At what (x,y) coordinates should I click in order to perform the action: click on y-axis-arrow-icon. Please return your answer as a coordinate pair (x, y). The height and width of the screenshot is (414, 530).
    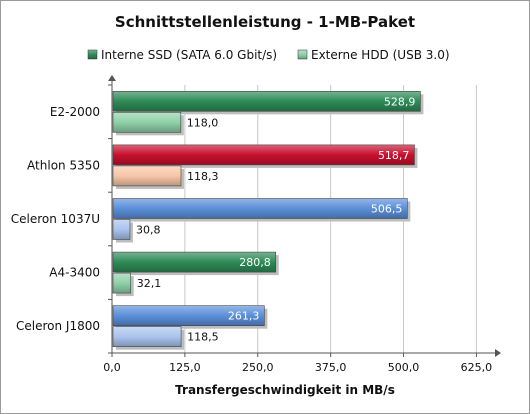
    Looking at the image, I should click on (112, 78).